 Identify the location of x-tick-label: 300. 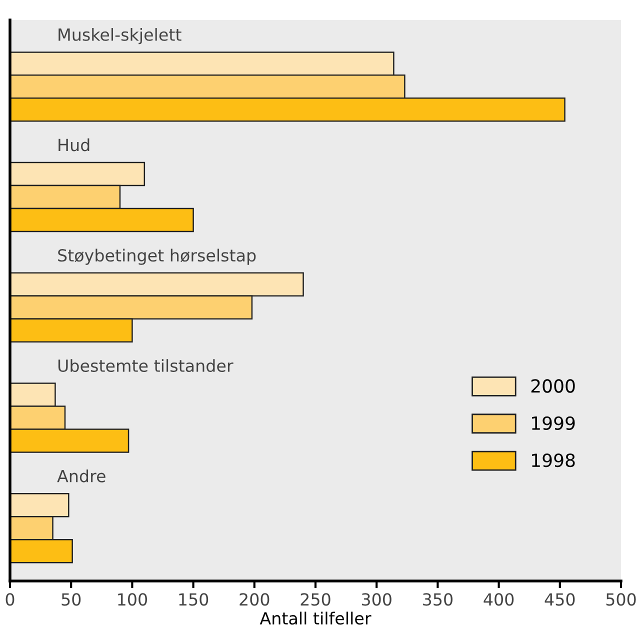
(377, 599).